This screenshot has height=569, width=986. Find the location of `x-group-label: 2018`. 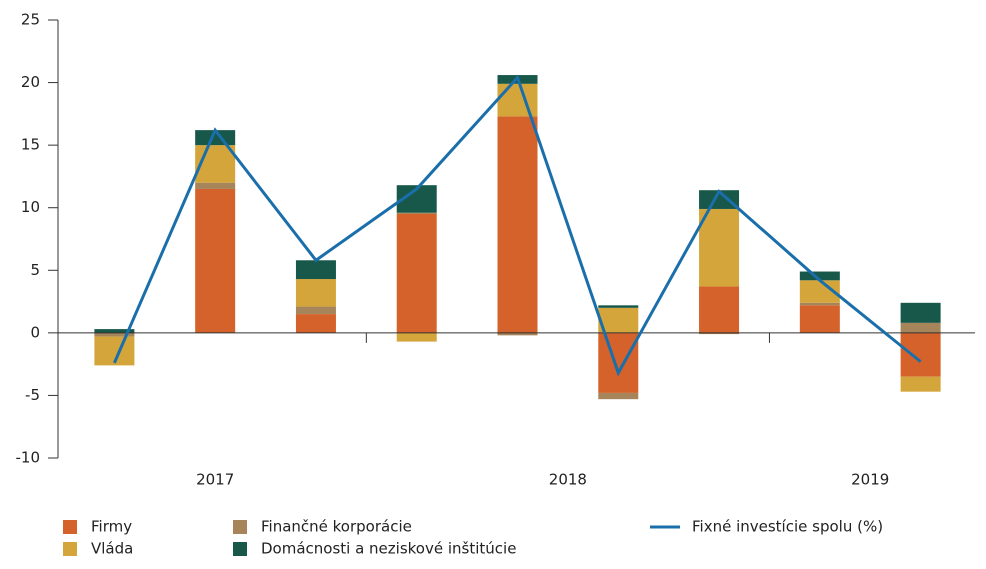

x-group-label: 2018 is located at coordinates (568, 480).